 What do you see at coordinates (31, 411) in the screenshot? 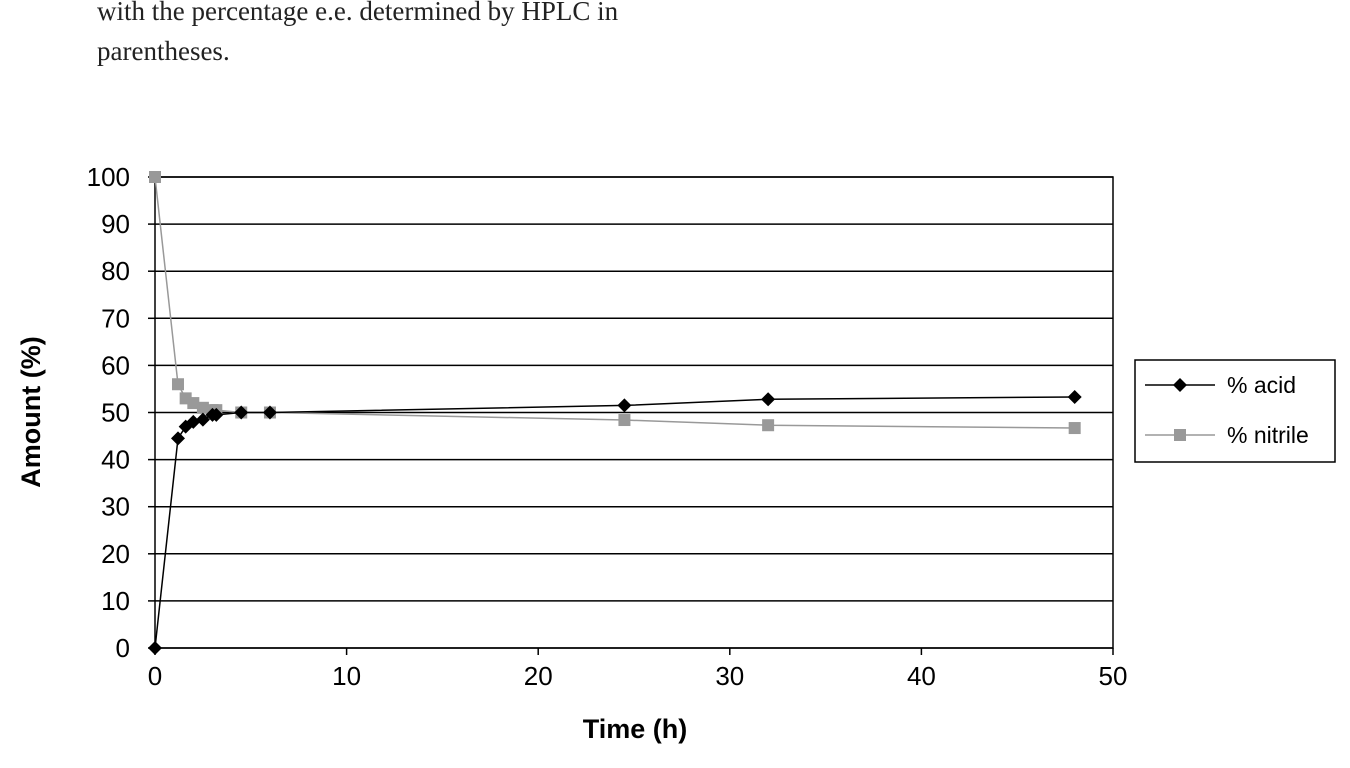
I see `y-axis-label: Amount (%)` at bounding box center [31, 411].